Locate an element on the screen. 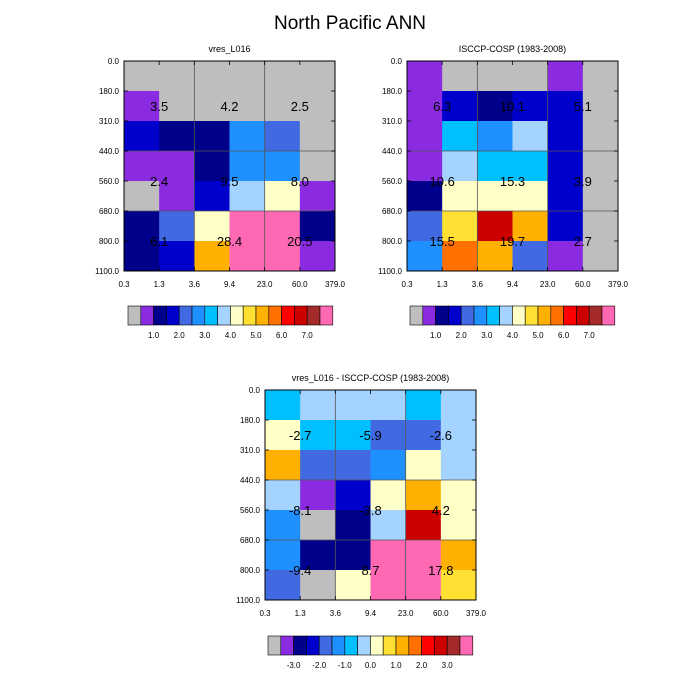 The height and width of the screenshot is (700, 700). colorbar-label: 0.0 is located at coordinates (371, 665).